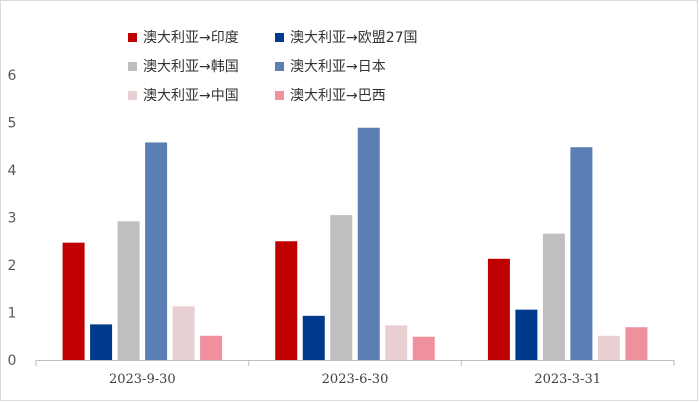 This screenshot has width=700, height=403. What do you see at coordinates (191, 38) in the screenshot?
I see `legend-label-india: 澳大利亚→印度` at bounding box center [191, 38].